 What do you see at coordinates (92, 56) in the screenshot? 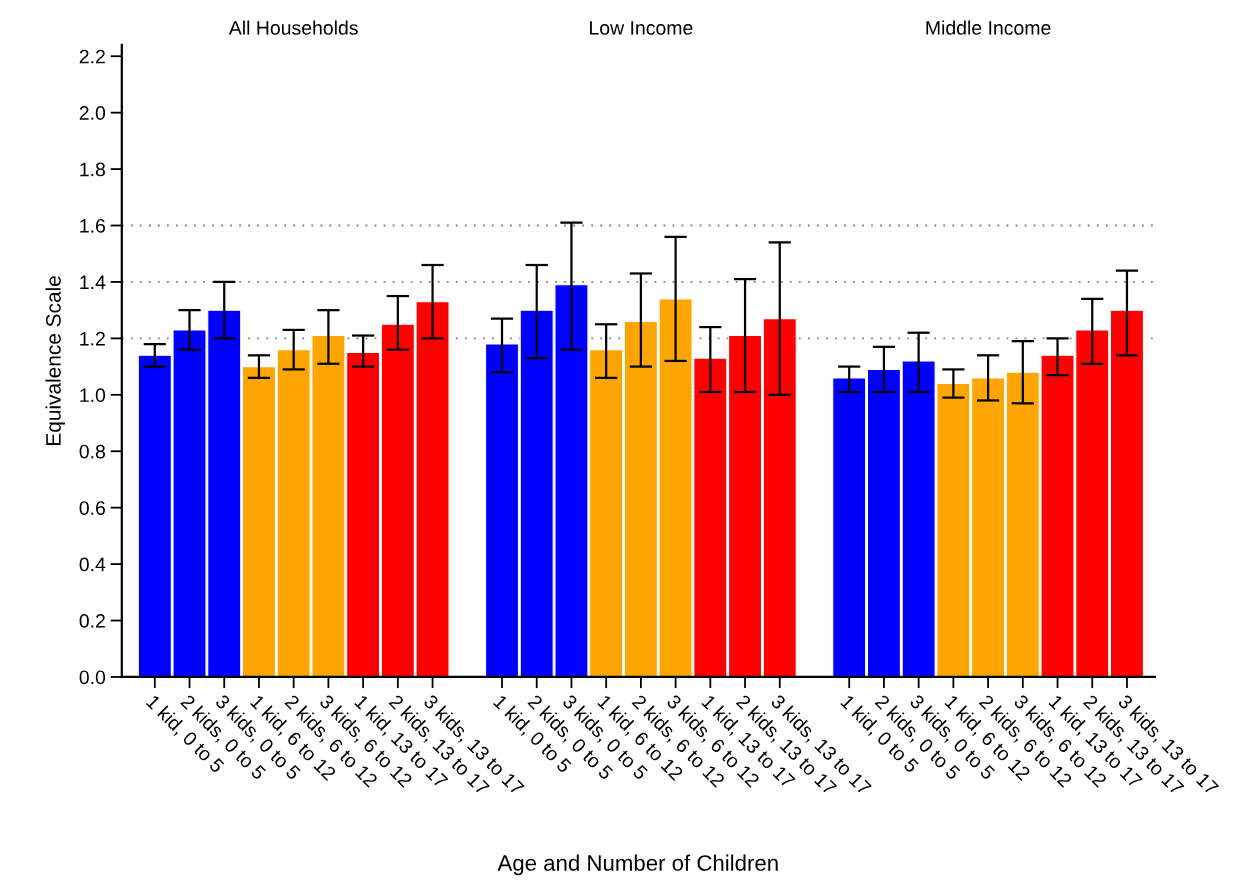
I see `y-tick-label: 2.2` at bounding box center [92, 56].